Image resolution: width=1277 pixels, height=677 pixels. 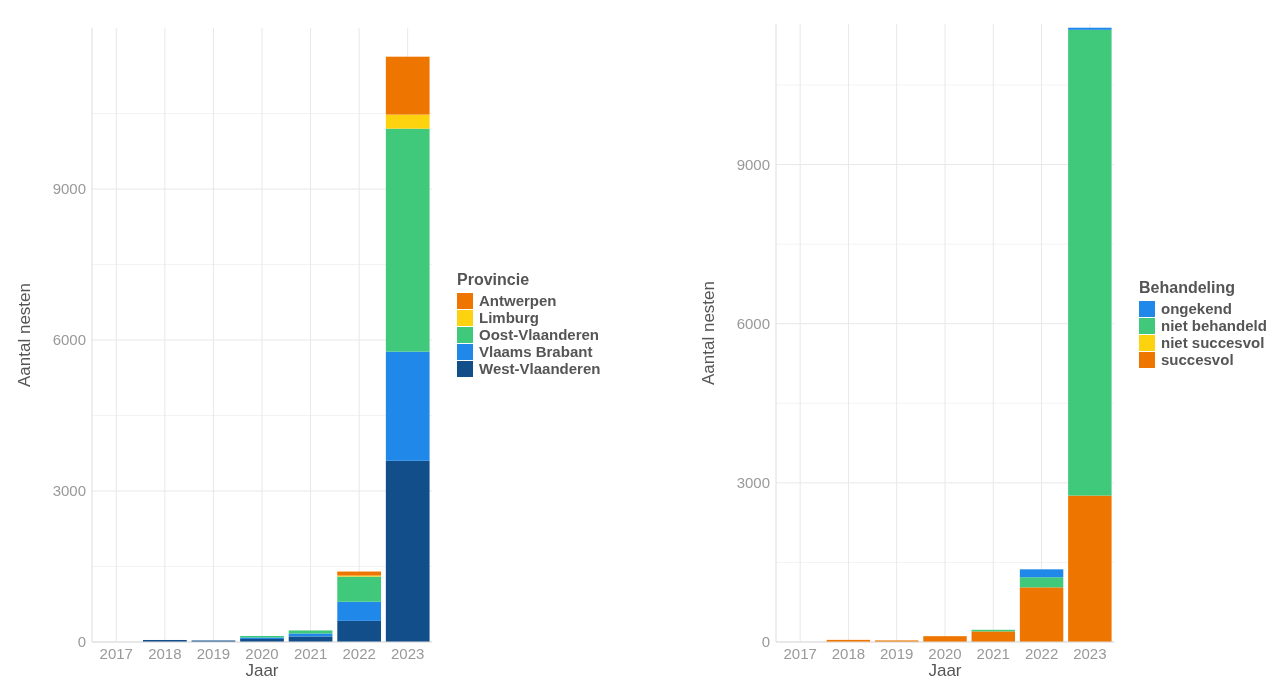 I want to click on legend-label: Antwerpen, so click(x=518, y=300).